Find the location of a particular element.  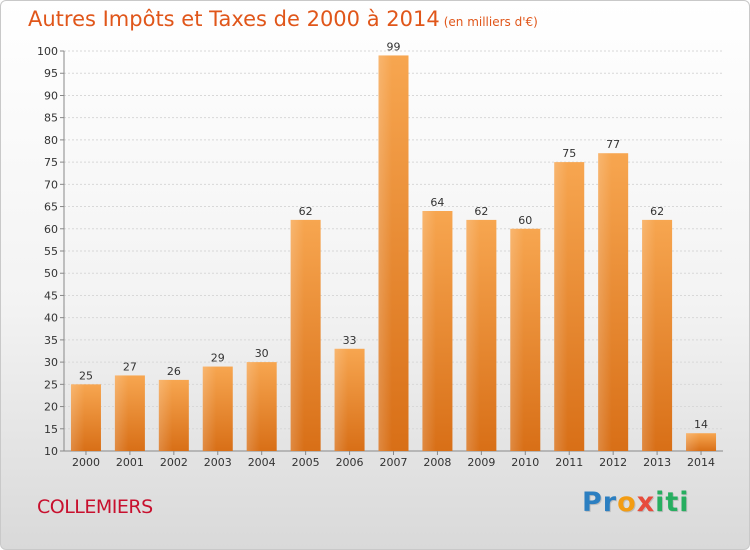

y-tick-label: 80 is located at coordinates (51, 140).